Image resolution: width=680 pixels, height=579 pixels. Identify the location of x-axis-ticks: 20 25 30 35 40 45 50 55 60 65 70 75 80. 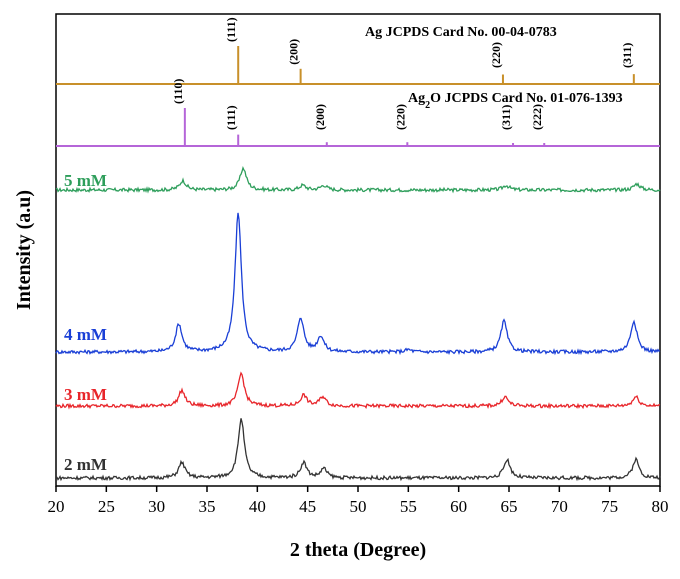
(358, 501).